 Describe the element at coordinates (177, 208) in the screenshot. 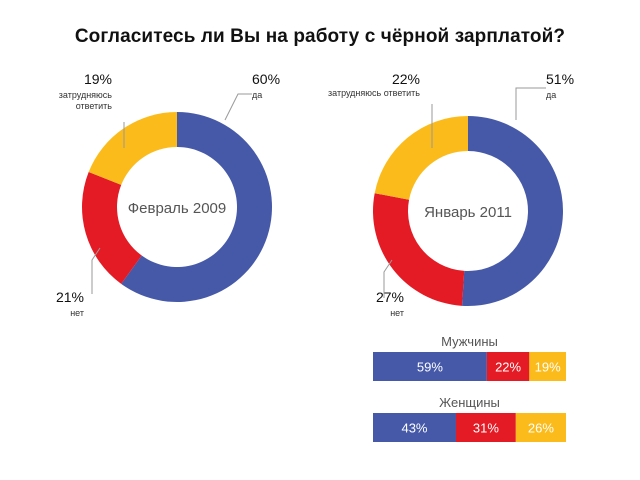

I see `donut-center-label: Февраль 2009` at that location.